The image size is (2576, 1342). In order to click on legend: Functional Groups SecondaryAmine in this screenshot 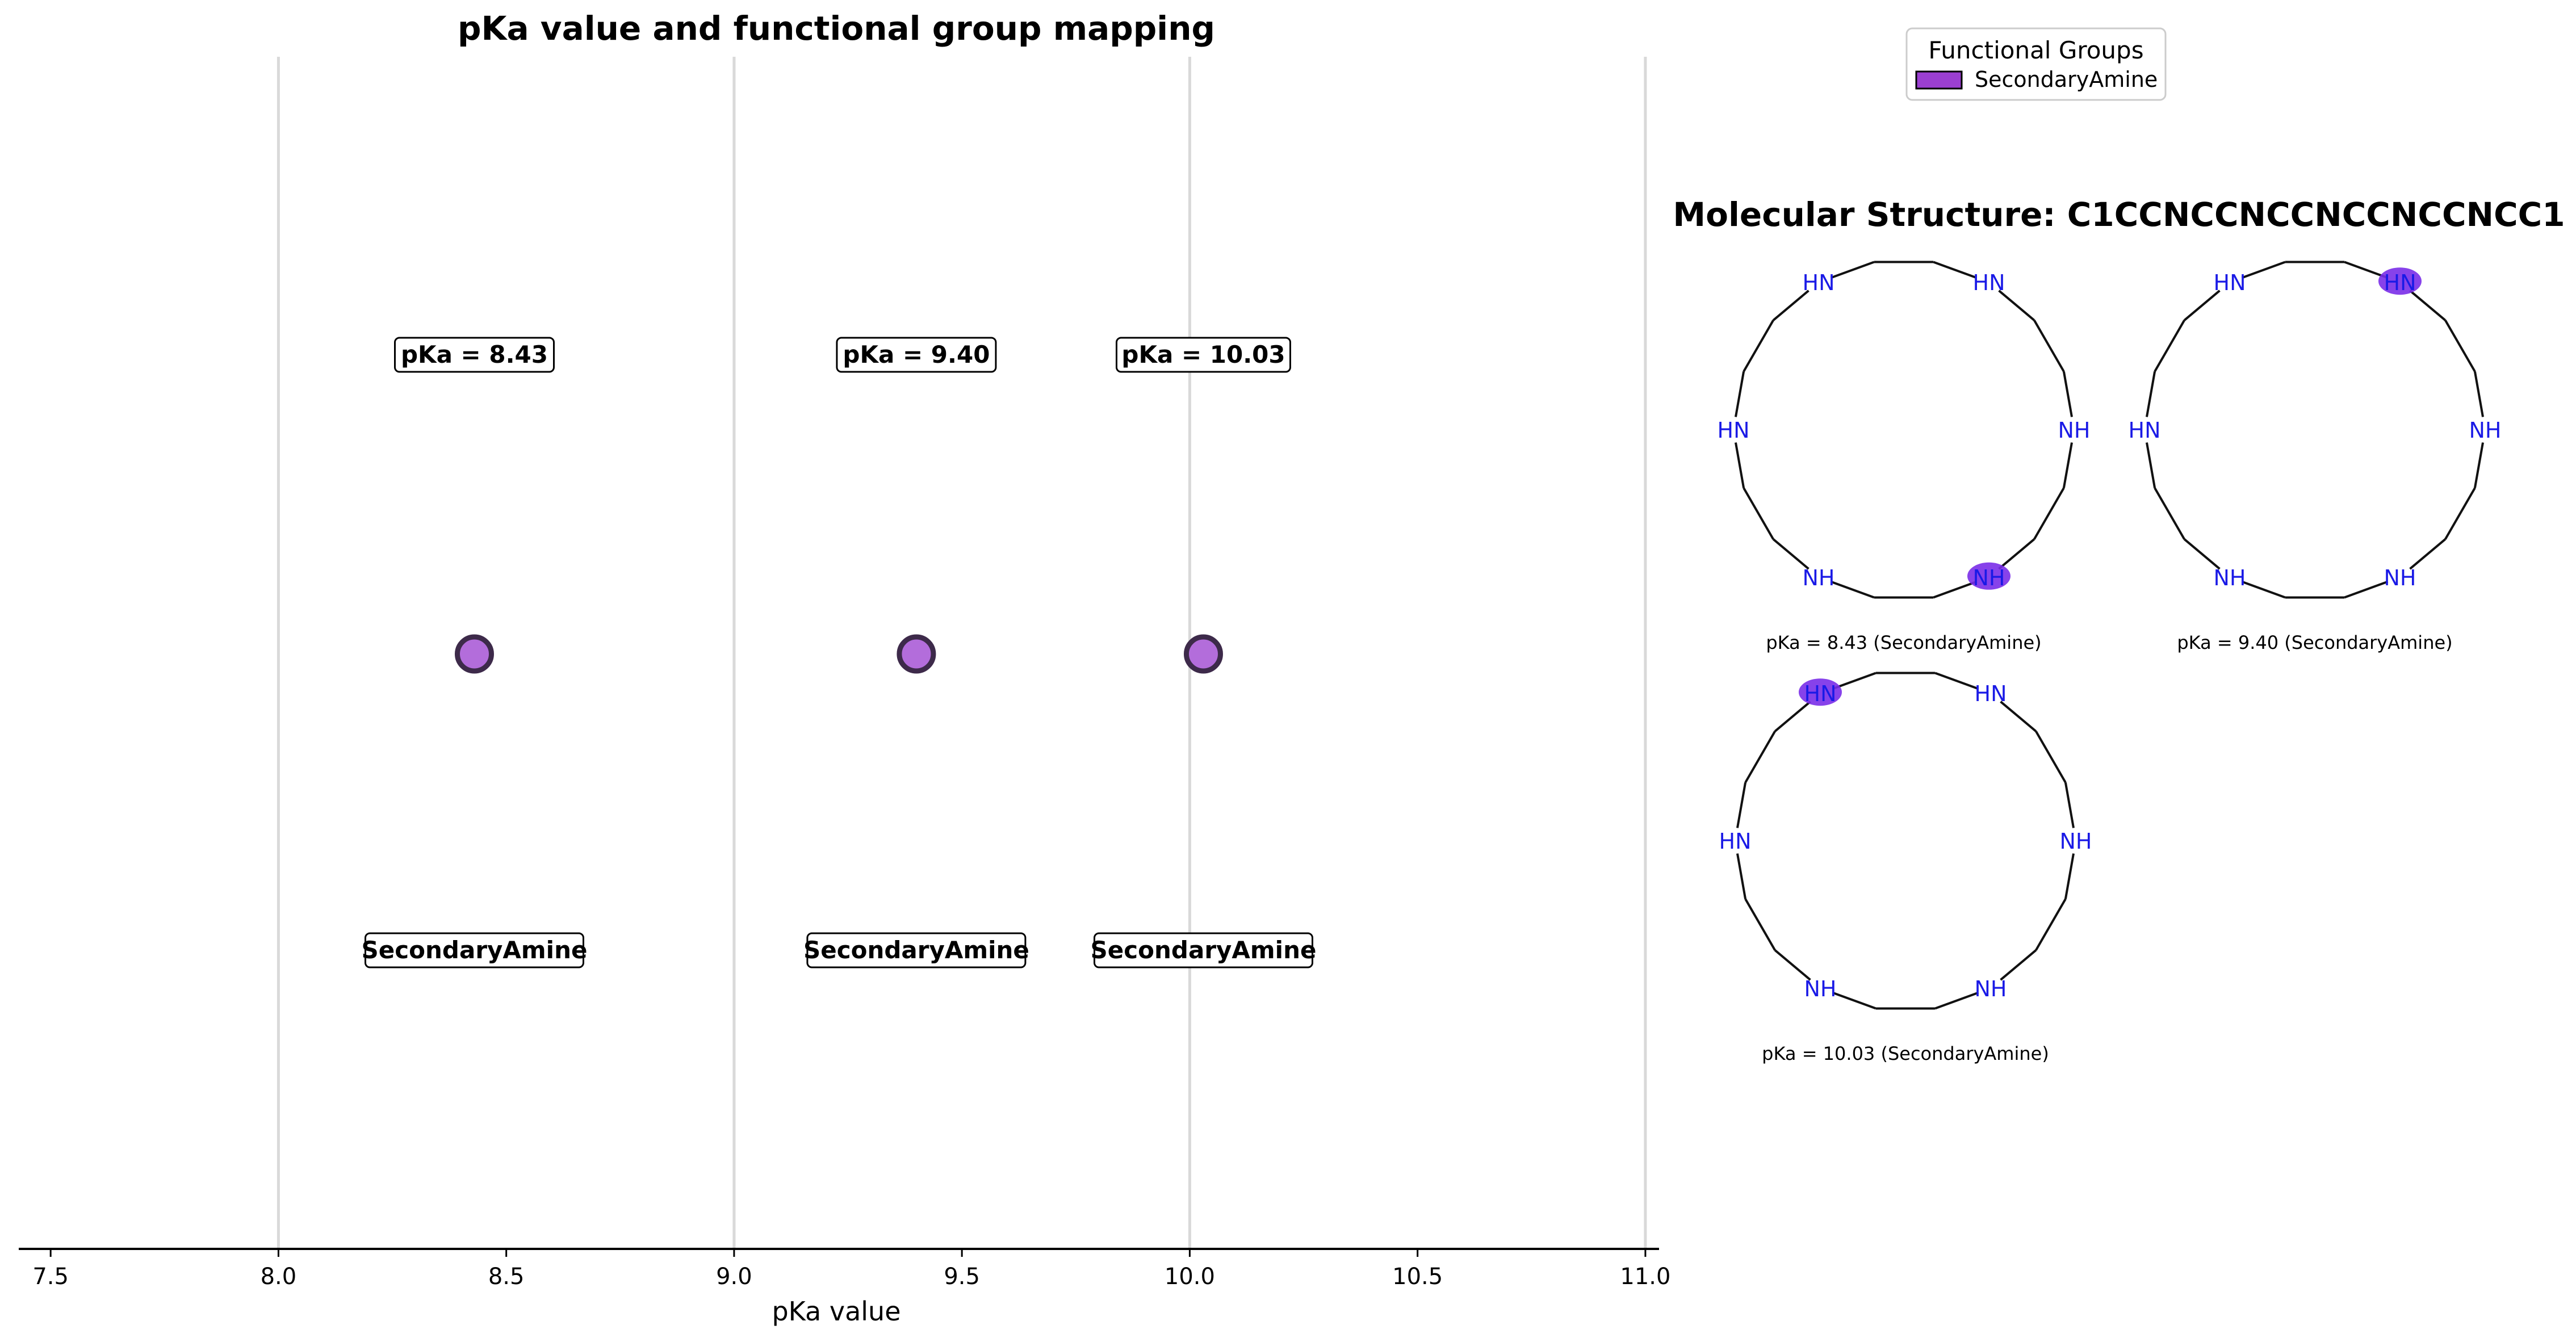, I will do `click(2036, 64)`.